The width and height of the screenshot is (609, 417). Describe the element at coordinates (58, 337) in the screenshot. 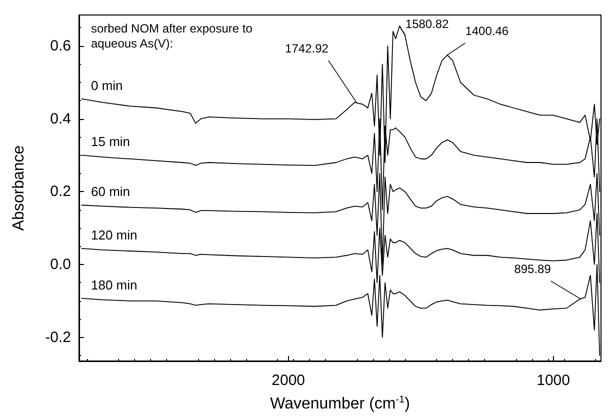

I see `y-tick-label: -0.2` at that location.